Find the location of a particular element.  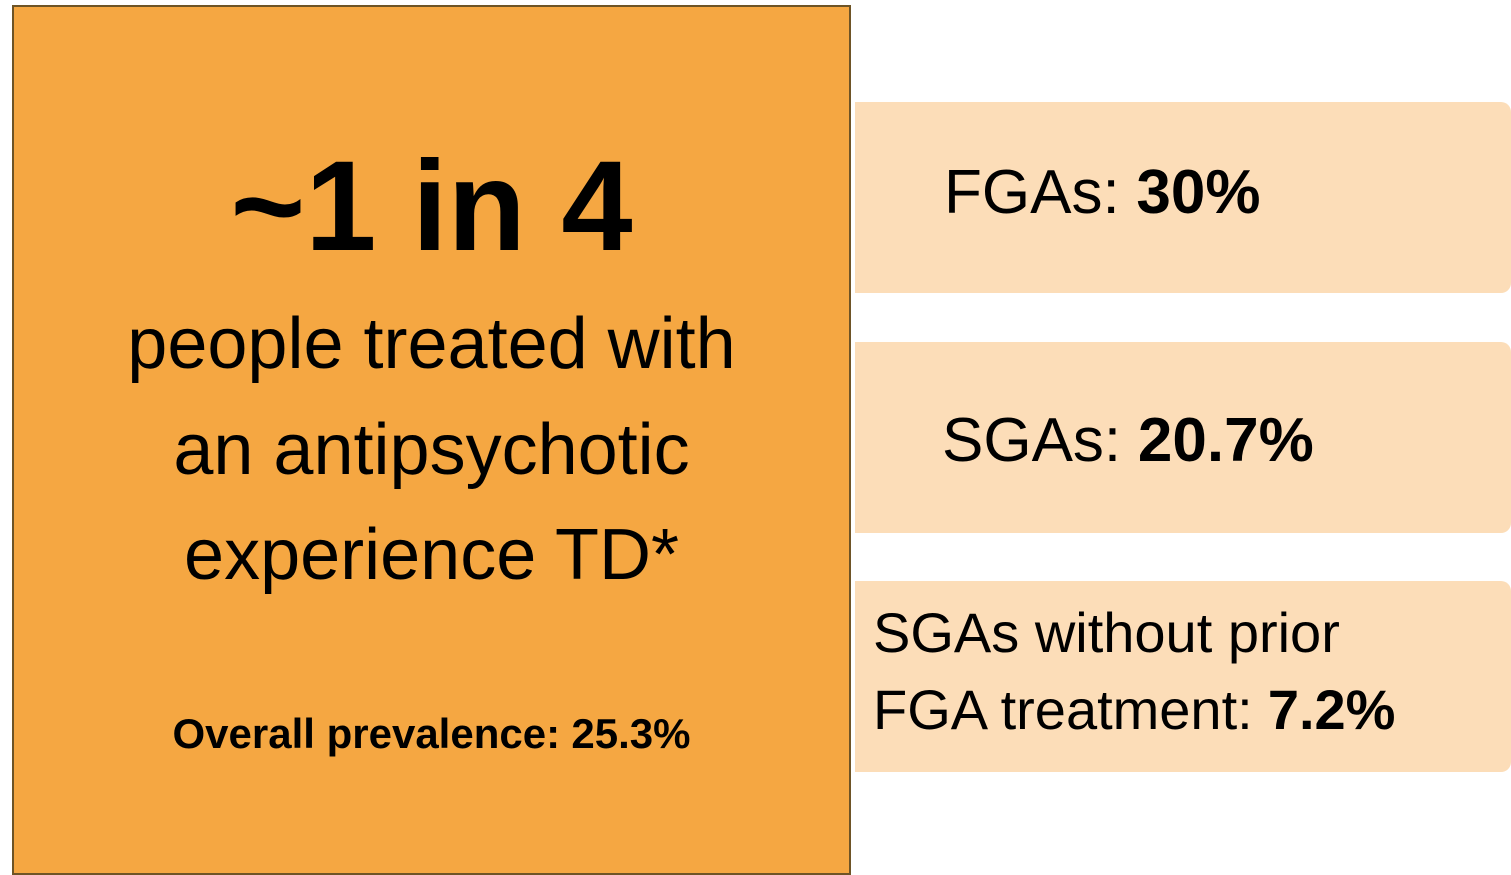

stat-text: FGA treatment: 7.2% is located at coordinates (1134, 710).